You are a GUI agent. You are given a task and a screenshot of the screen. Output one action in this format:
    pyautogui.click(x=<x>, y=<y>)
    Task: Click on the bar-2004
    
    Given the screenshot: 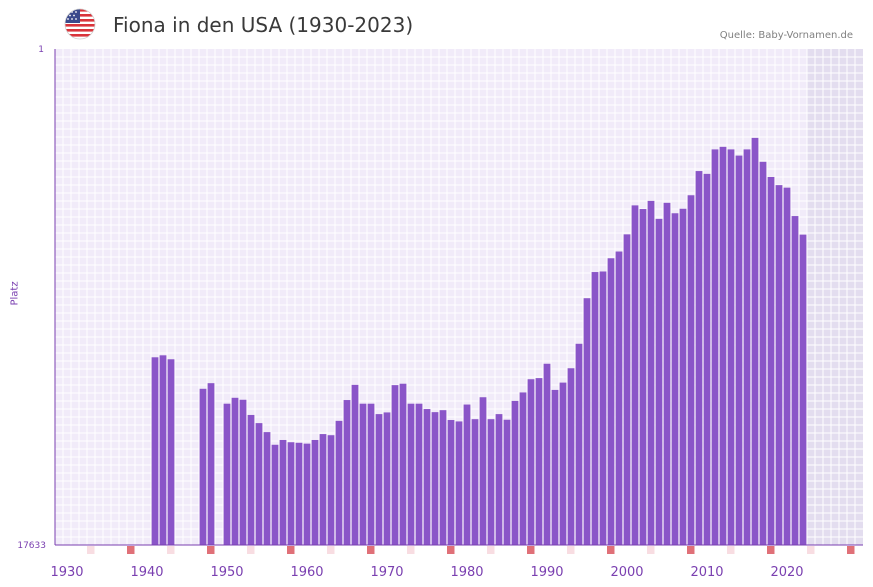 What is the action you would take?
    pyautogui.click(x=659, y=382)
    